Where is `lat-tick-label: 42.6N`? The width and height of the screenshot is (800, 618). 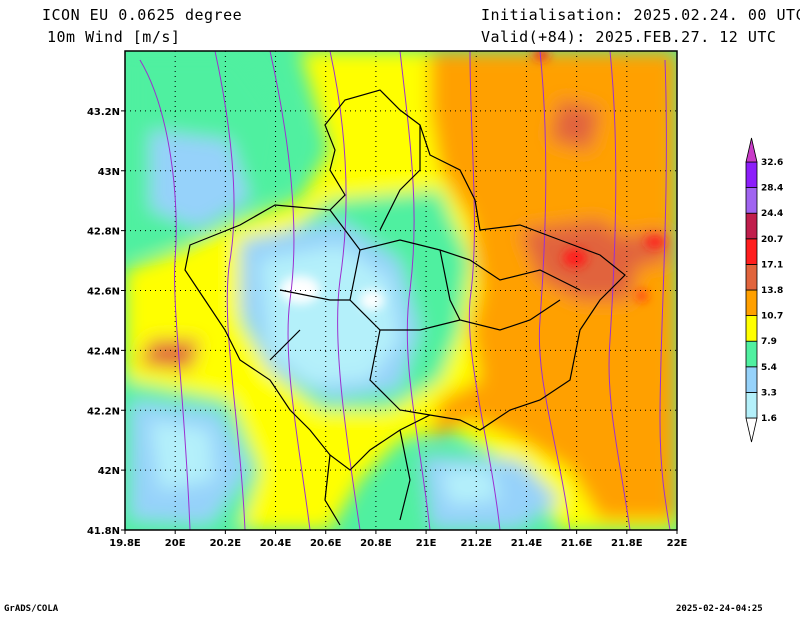
lat-tick-label: 42.6N is located at coordinates (103, 292).